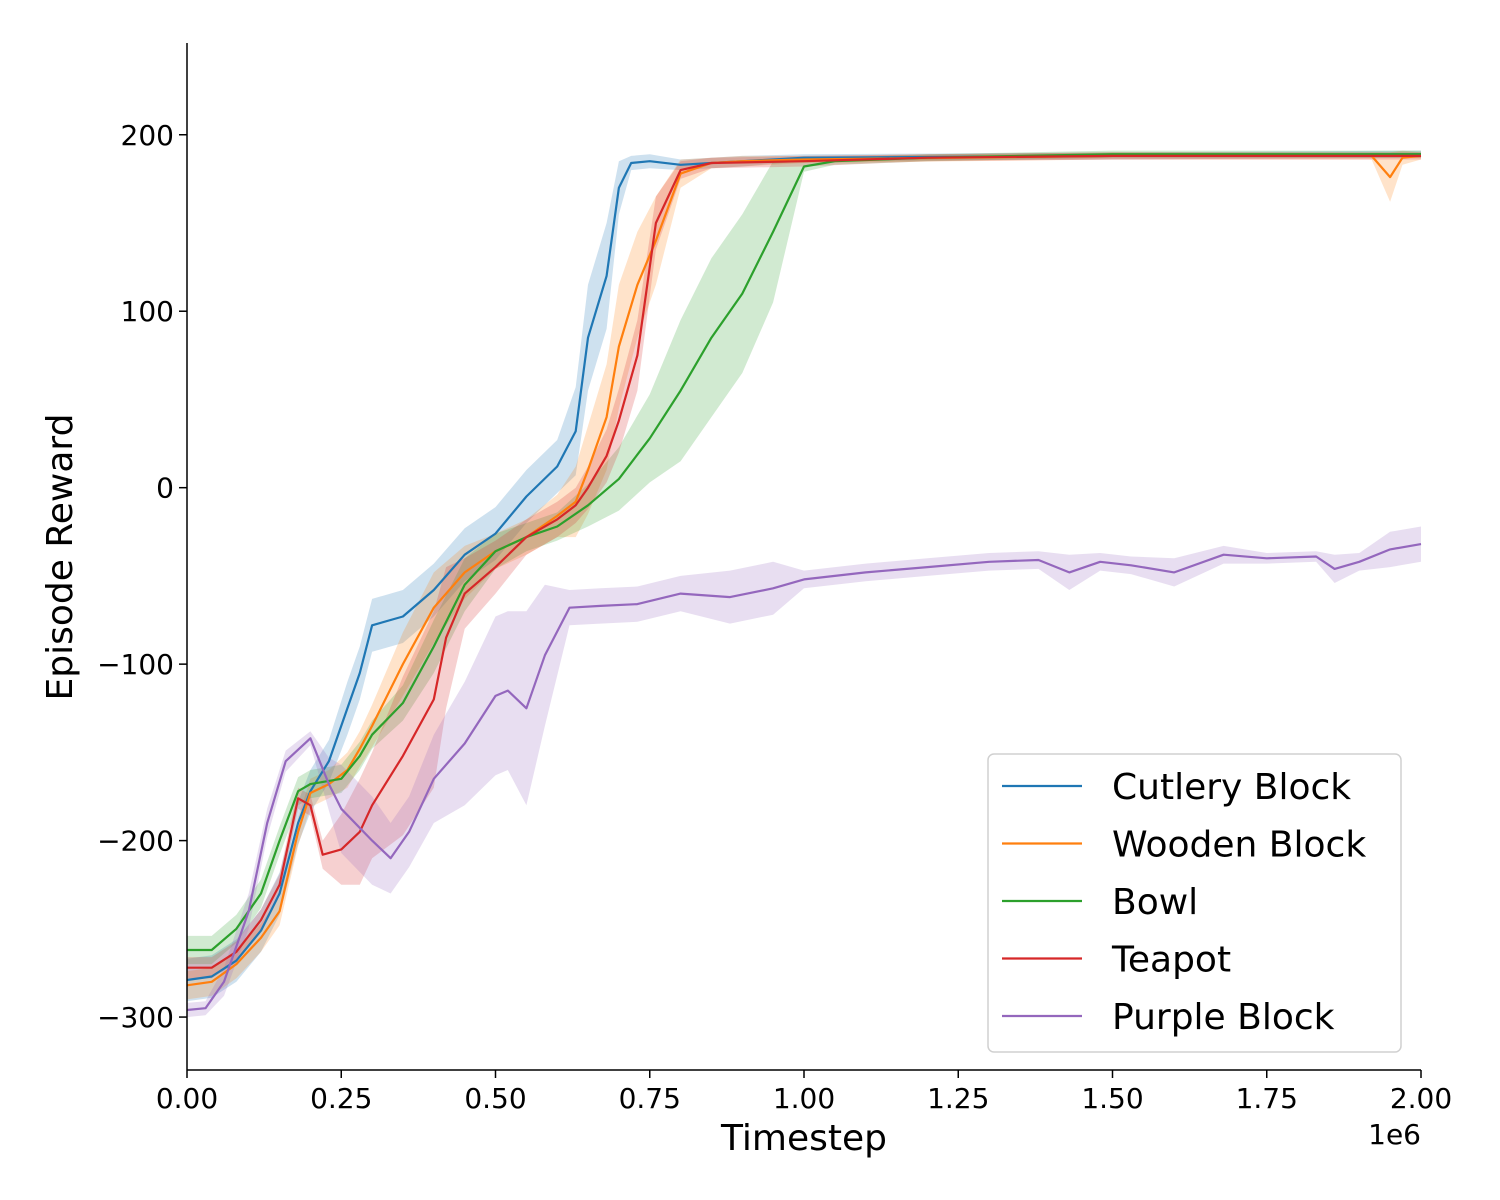 The image size is (1500, 1200). What do you see at coordinates (1112, 1098) in the screenshot?
I see `x-tick-label: 1.50` at bounding box center [1112, 1098].